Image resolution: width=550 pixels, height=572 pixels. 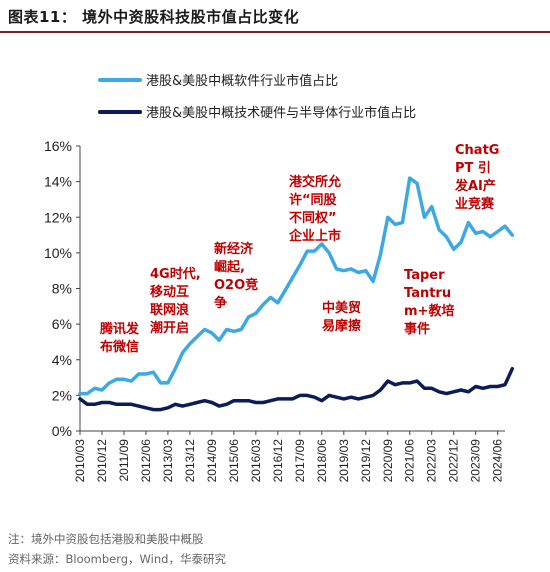 What do you see at coordinates (62, 289) in the screenshot?
I see `y-tick-label: 8%` at bounding box center [62, 289].